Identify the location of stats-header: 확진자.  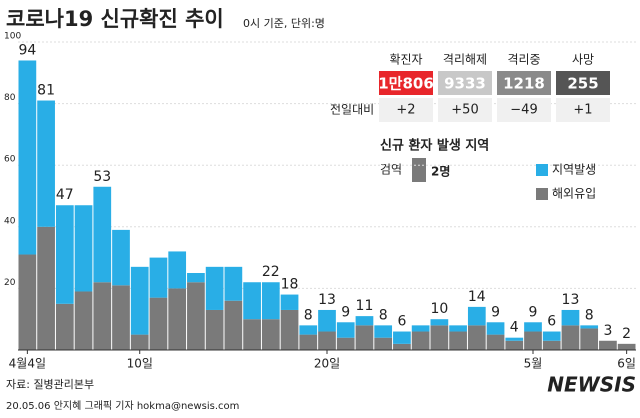
(405, 60).